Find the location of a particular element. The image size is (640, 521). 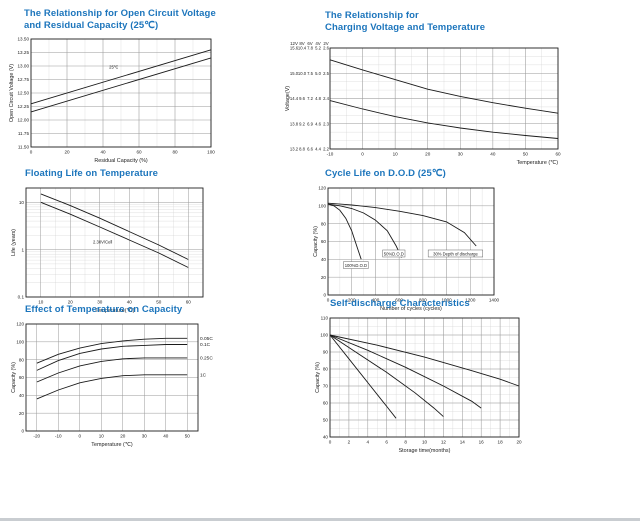

series-rate-0-1c is located at coordinates (112, 357).